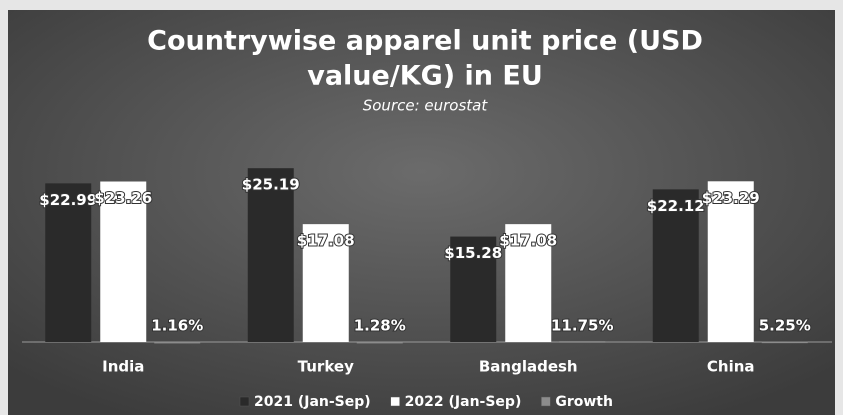 The width and height of the screenshot is (843, 415). Describe the element at coordinates (123, 198) in the screenshot. I see `data-label: $23.26` at that location.